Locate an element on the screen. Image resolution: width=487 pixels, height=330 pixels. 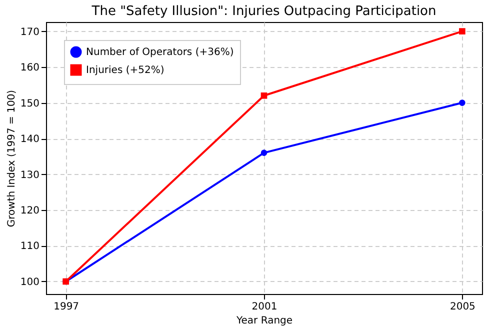
legend-label: Number of Operators (+36%) is located at coordinates (160, 52).